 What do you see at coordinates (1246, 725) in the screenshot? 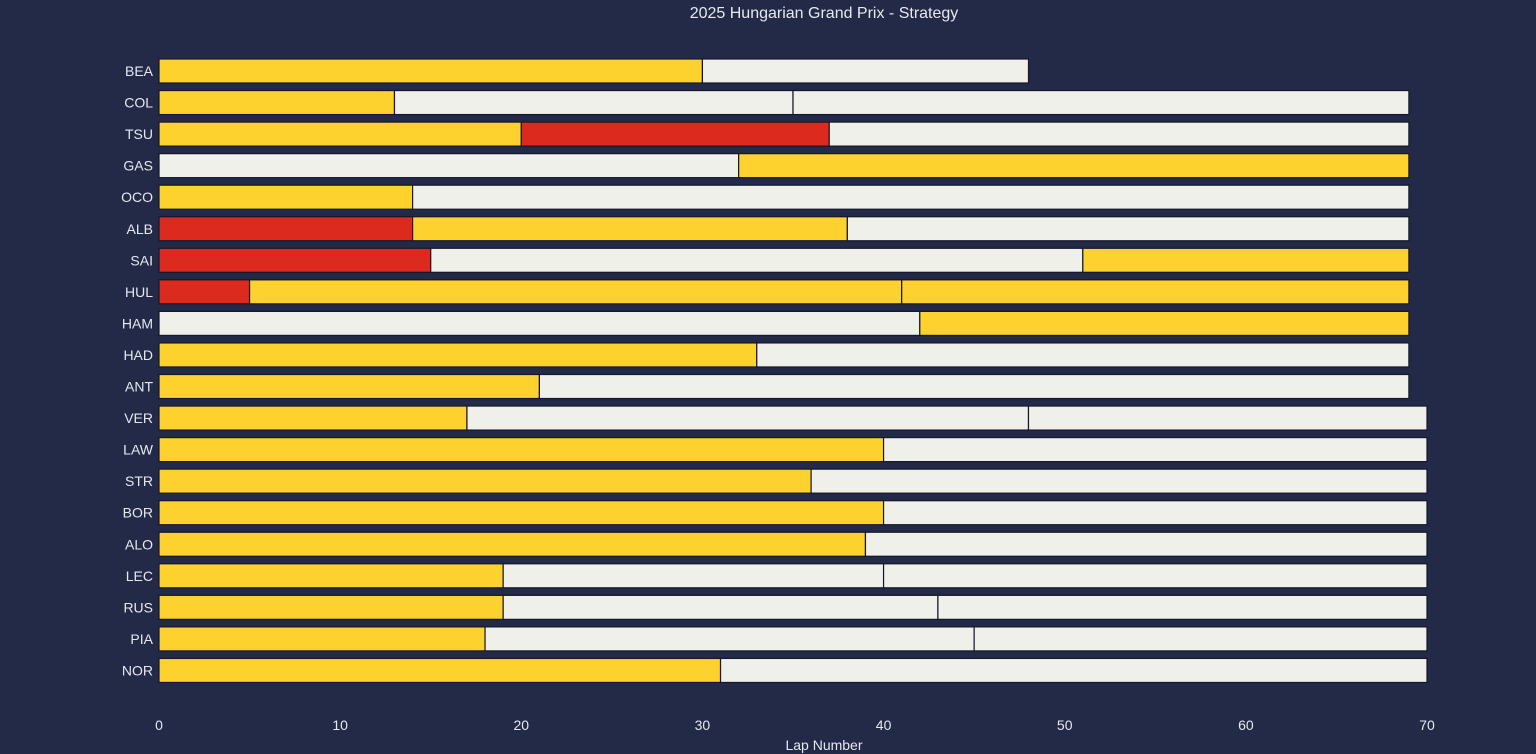
I see `x-tick-label: 60` at bounding box center [1246, 725].